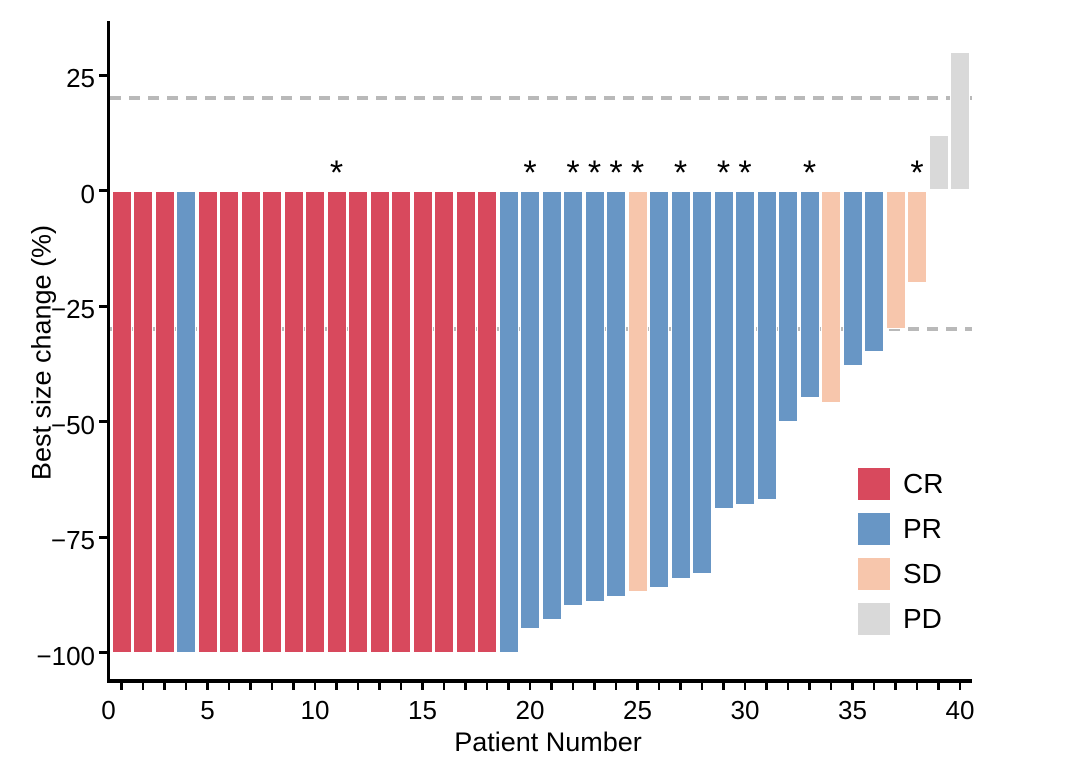 This screenshot has width=1080, height=763. I want to click on y-tick-label--100: −100, so click(65, 655).